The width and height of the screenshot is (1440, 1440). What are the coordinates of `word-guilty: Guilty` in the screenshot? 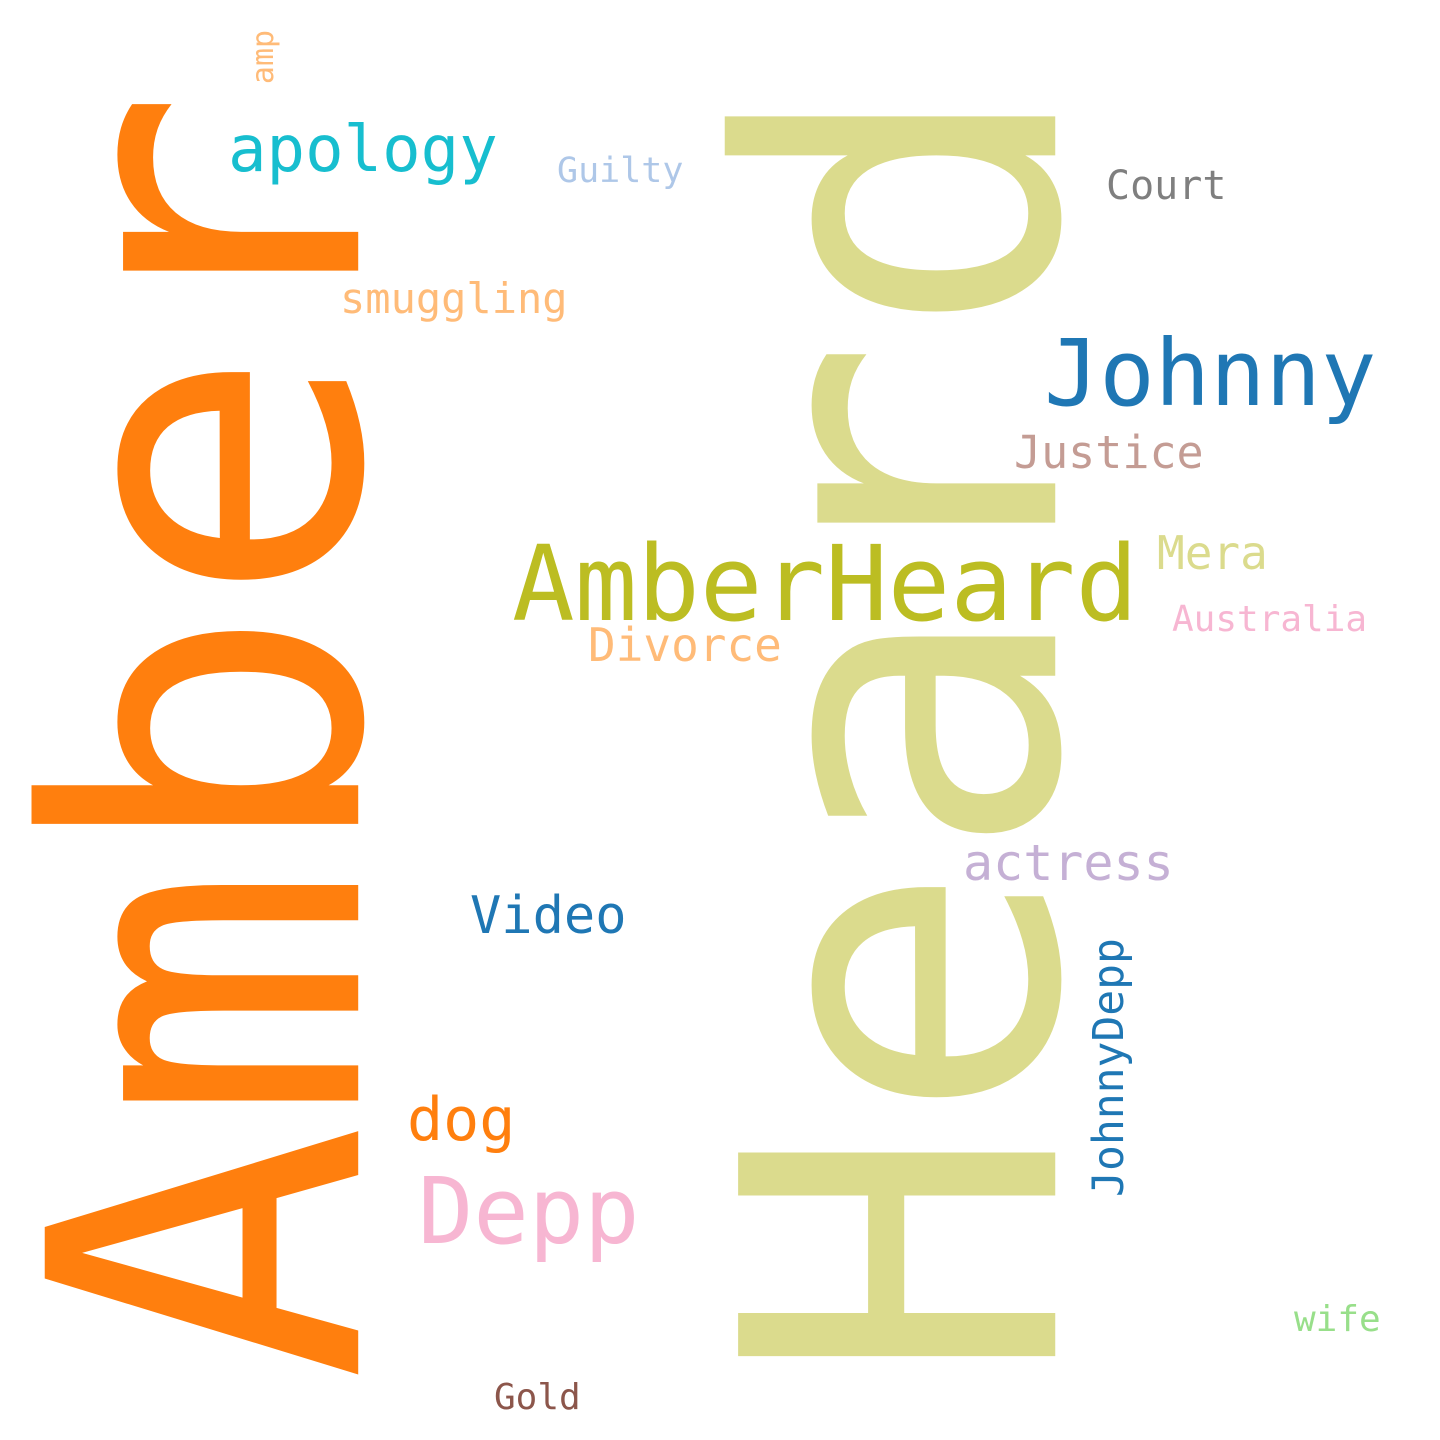 It's located at (620, 171).